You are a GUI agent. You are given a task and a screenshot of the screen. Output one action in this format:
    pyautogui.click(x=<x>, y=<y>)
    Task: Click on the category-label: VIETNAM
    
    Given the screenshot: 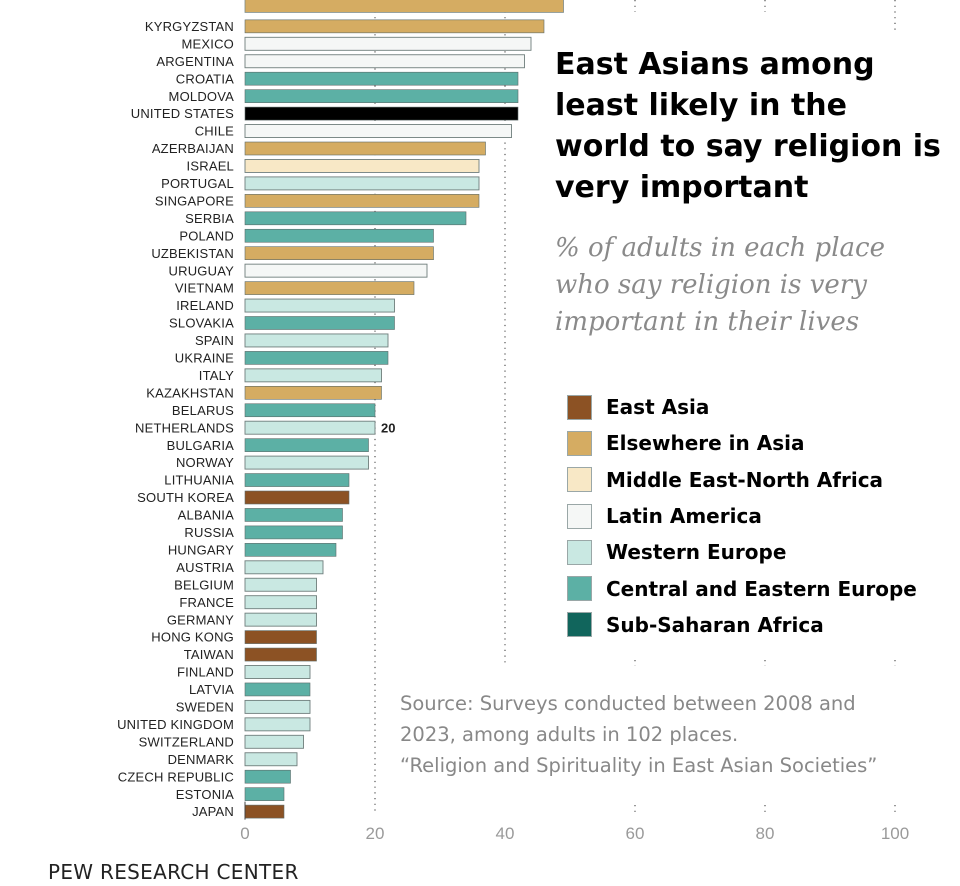 What is the action you would take?
    pyautogui.click(x=204, y=288)
    